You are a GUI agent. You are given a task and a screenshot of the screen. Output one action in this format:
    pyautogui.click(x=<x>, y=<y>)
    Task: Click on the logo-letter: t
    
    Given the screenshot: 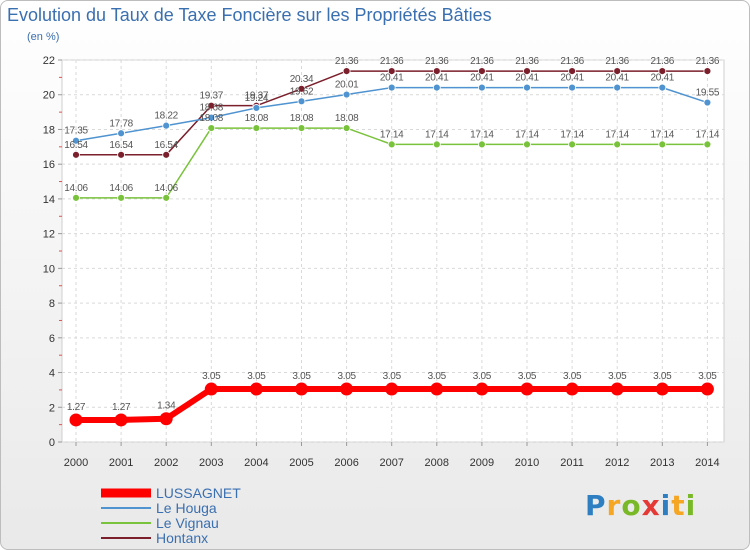 What is the action you would take?
    pyautogui.click(x=678, y=505)
    